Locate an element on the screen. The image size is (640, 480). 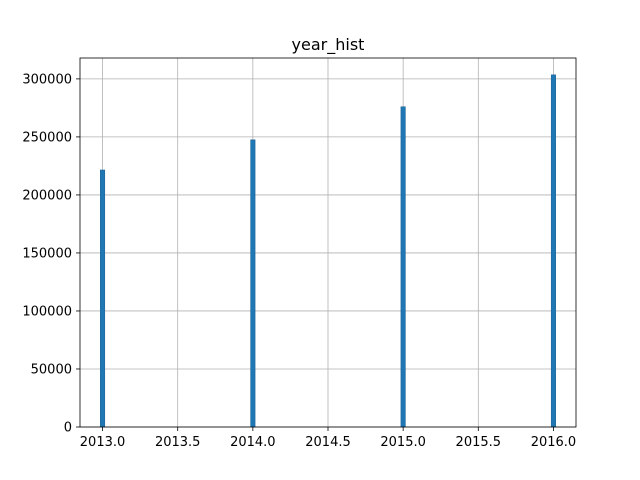
y-tick-label: 50000 is located at coordinates (51, 369).